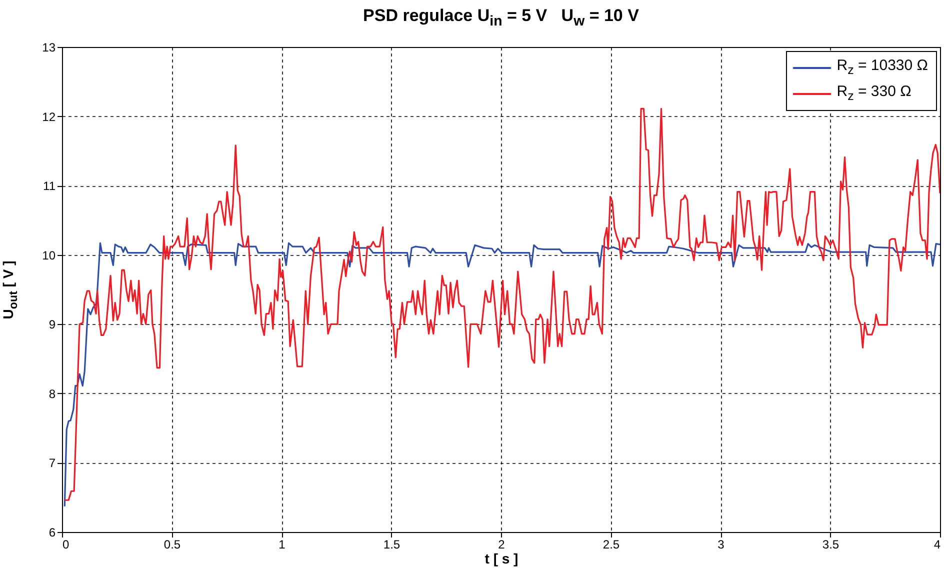 The height and width of the screenshot is (570, 944). I want to click on legend-label: R$_{z}$ = 330 Ω, so click(874, 93).